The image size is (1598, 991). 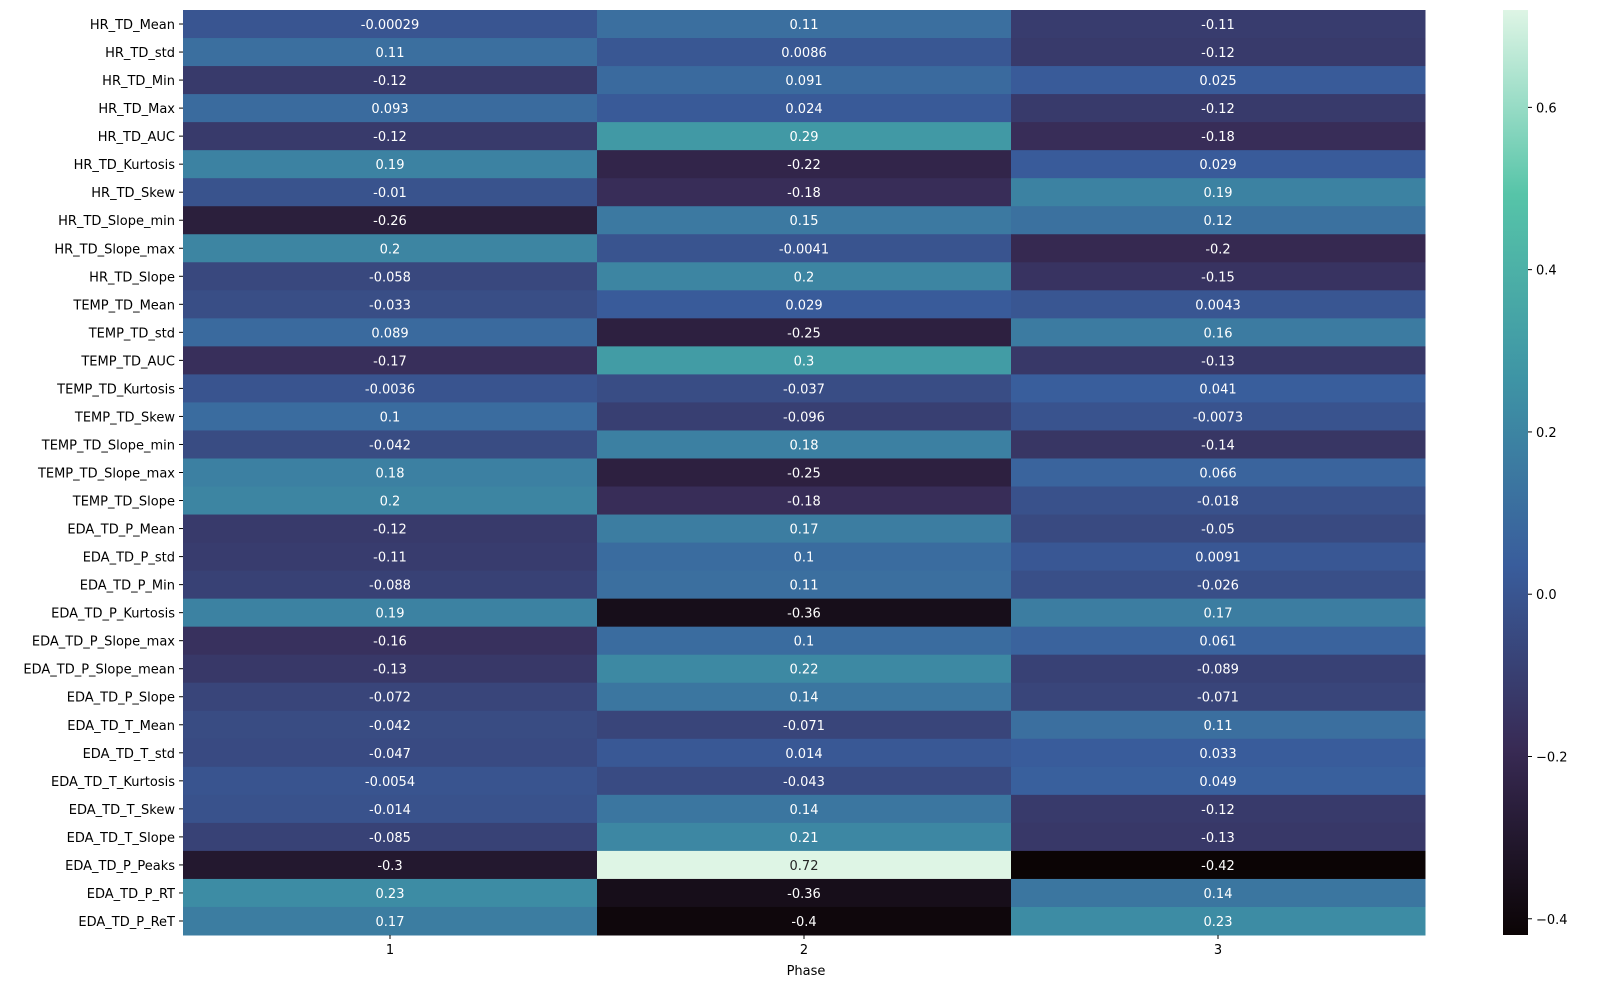 What do you see at coordinates (390, 614) in the screenshot?
I see `cell-value-label: 0.19` at bounding box center [390, 614].